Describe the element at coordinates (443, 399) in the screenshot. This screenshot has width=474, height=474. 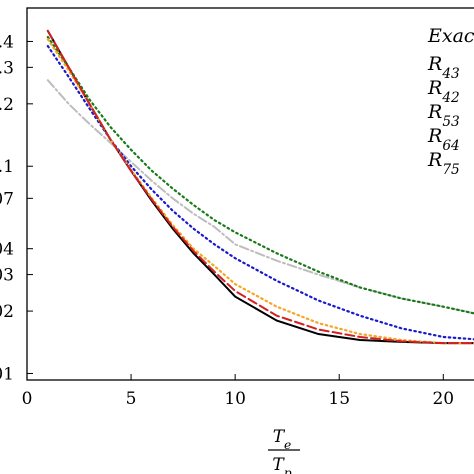
I see `x-tick-label: 20` at that location.